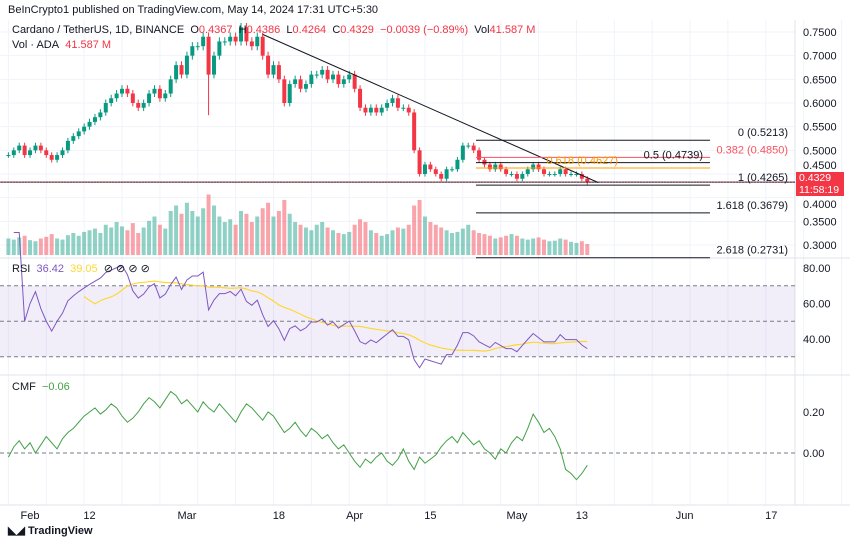 This screenshot has width=850, height=539. What do you see at coordinates (309, 30) in the screenshot?
I see `low-value: 0.4264` at bounding box center [309, 30].